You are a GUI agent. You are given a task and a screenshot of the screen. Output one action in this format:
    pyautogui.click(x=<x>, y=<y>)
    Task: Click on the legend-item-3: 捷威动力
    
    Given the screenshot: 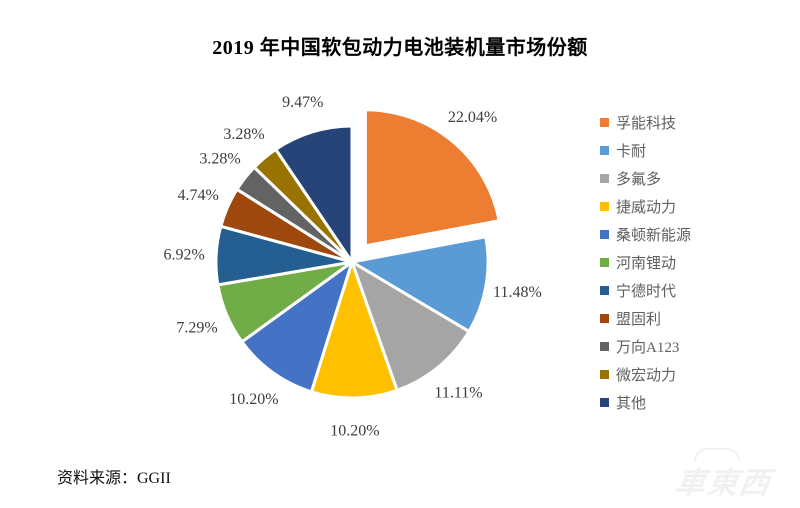 What is the action you would take?
    pyautogui.click(x=645, y=206)
    